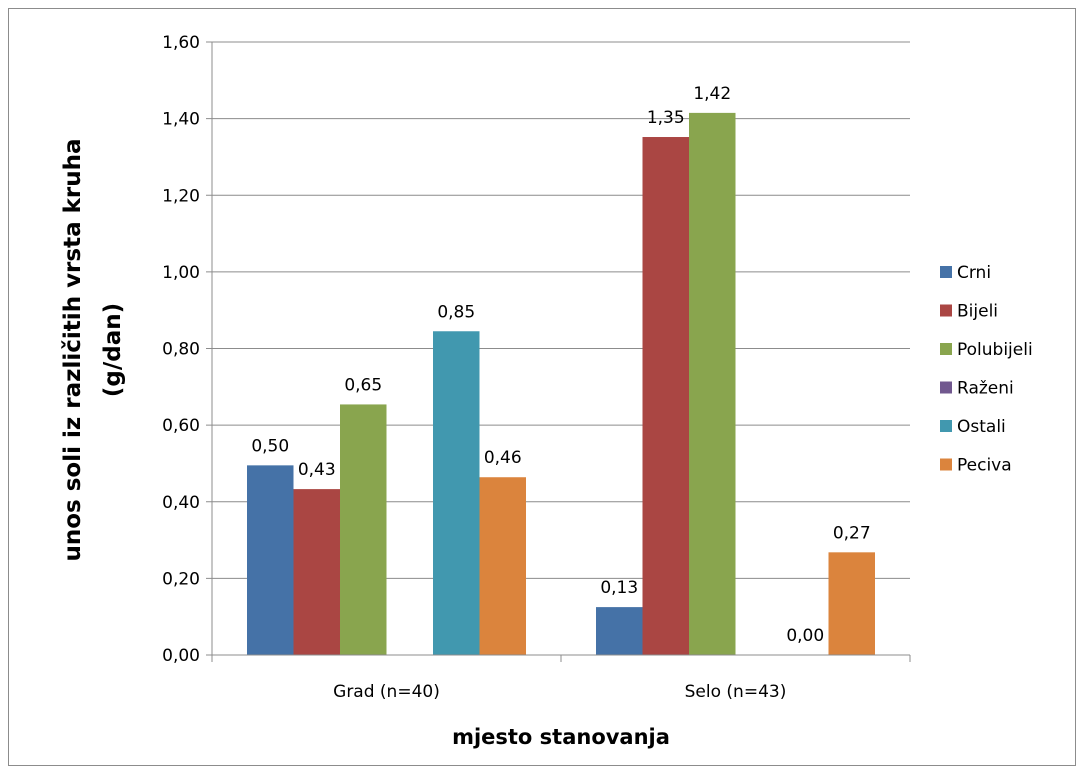 The width and height of the screenshot is (1088, 776). Describe the element at coordinates (561, 737) in the screenshot. I see `x-axis-title: mjesto stanovanja` at that location.